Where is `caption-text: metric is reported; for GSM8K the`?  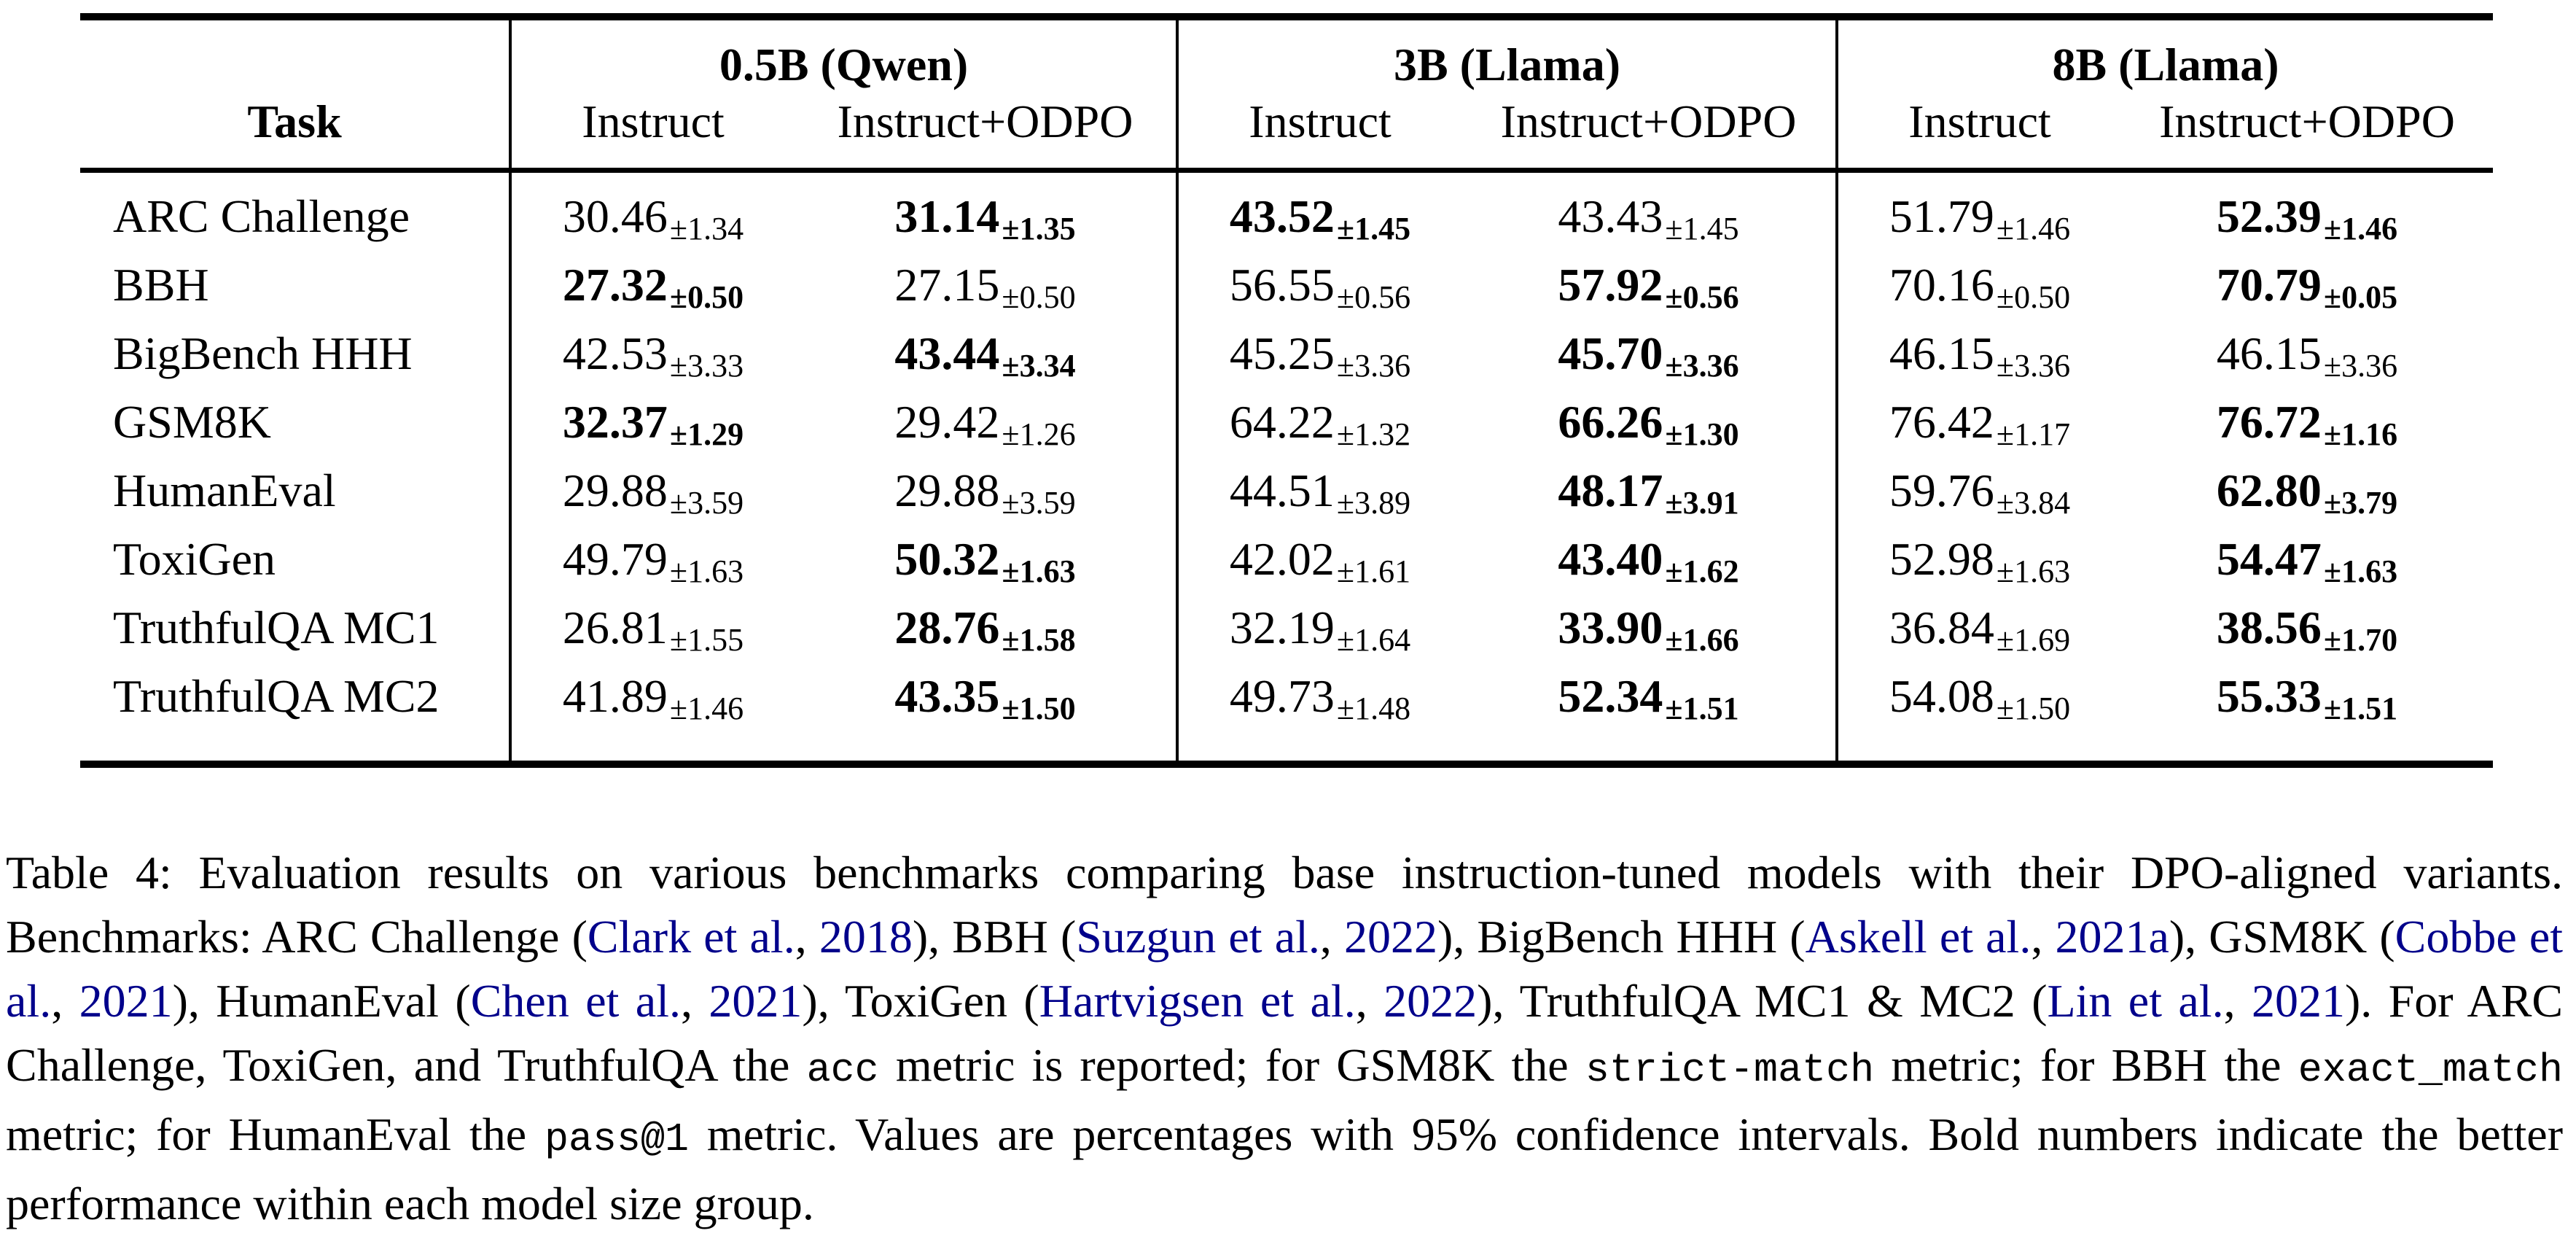
caption-text: metric is reported; for GSM8K the is located at coordinates (1231, 1065).